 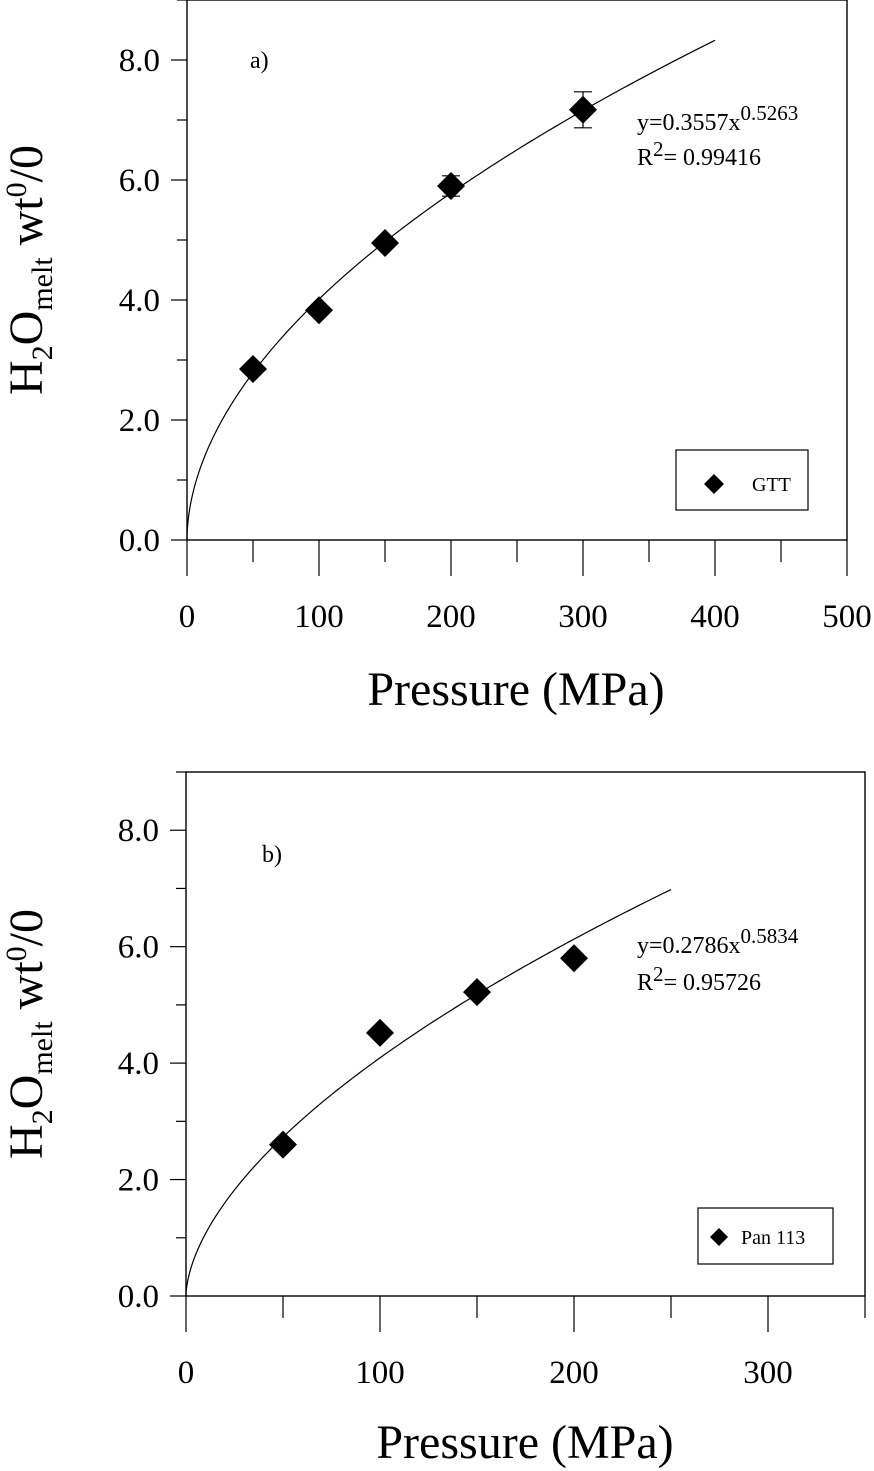 I want to click on equation-text: y=0.3557x, so click(x=689, y=123).